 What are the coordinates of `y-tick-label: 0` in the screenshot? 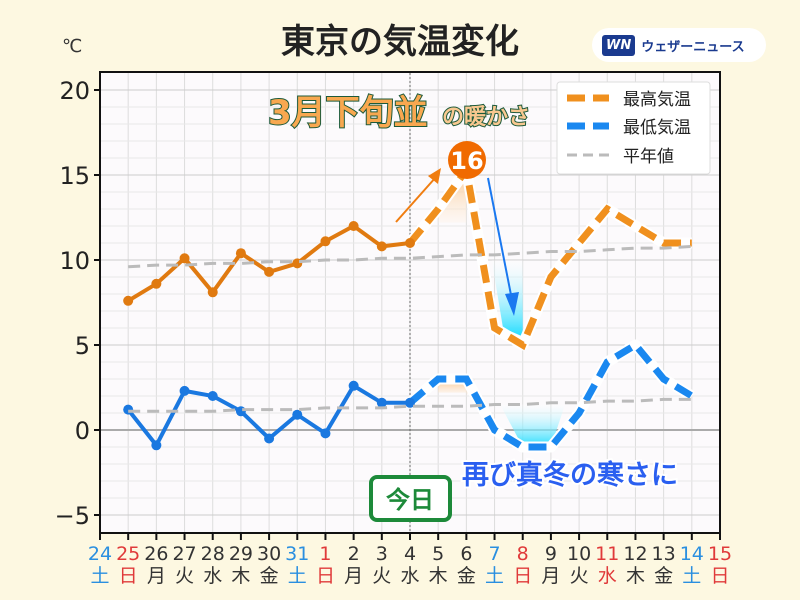 It's located at (82, 431).